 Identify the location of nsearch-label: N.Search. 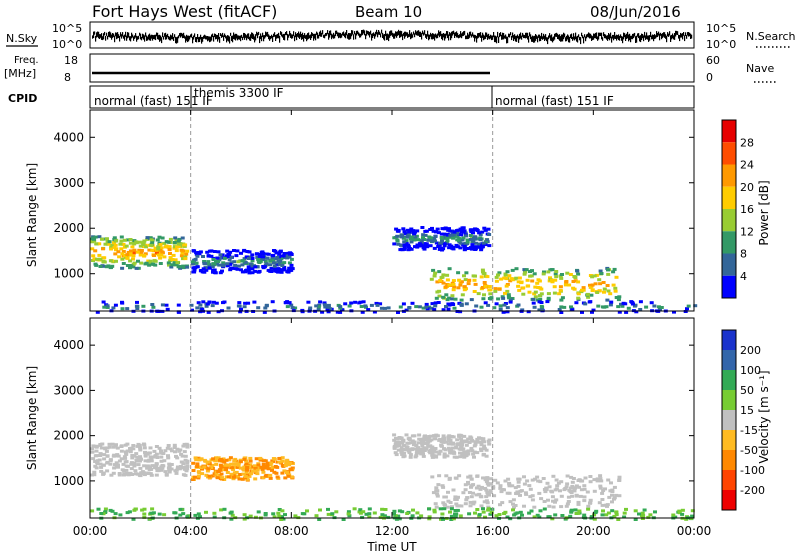
(771, 36).